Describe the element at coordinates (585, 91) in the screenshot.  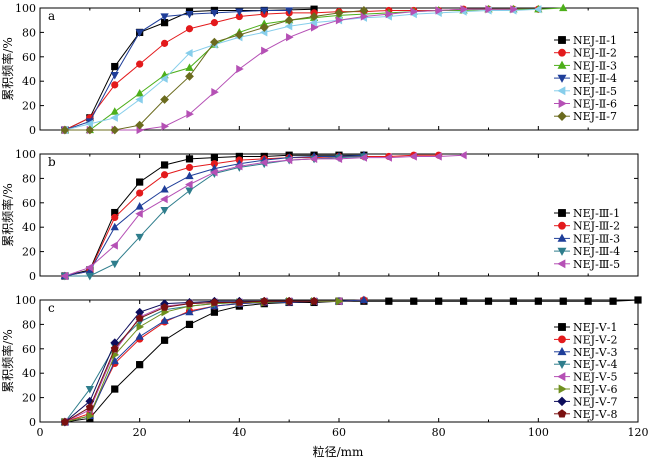
I see `legend-entry: NEJ-Ⅱ-5` at that location.